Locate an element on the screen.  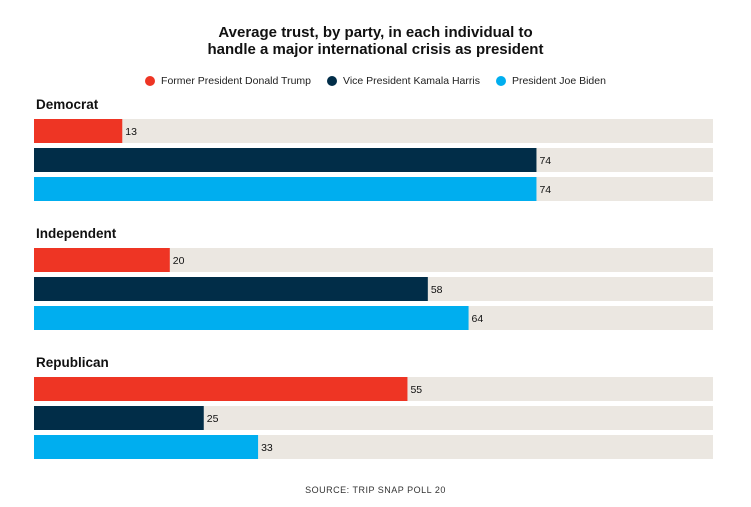
value-label-independent-trump: 20 is located at coordinates (179, 261).